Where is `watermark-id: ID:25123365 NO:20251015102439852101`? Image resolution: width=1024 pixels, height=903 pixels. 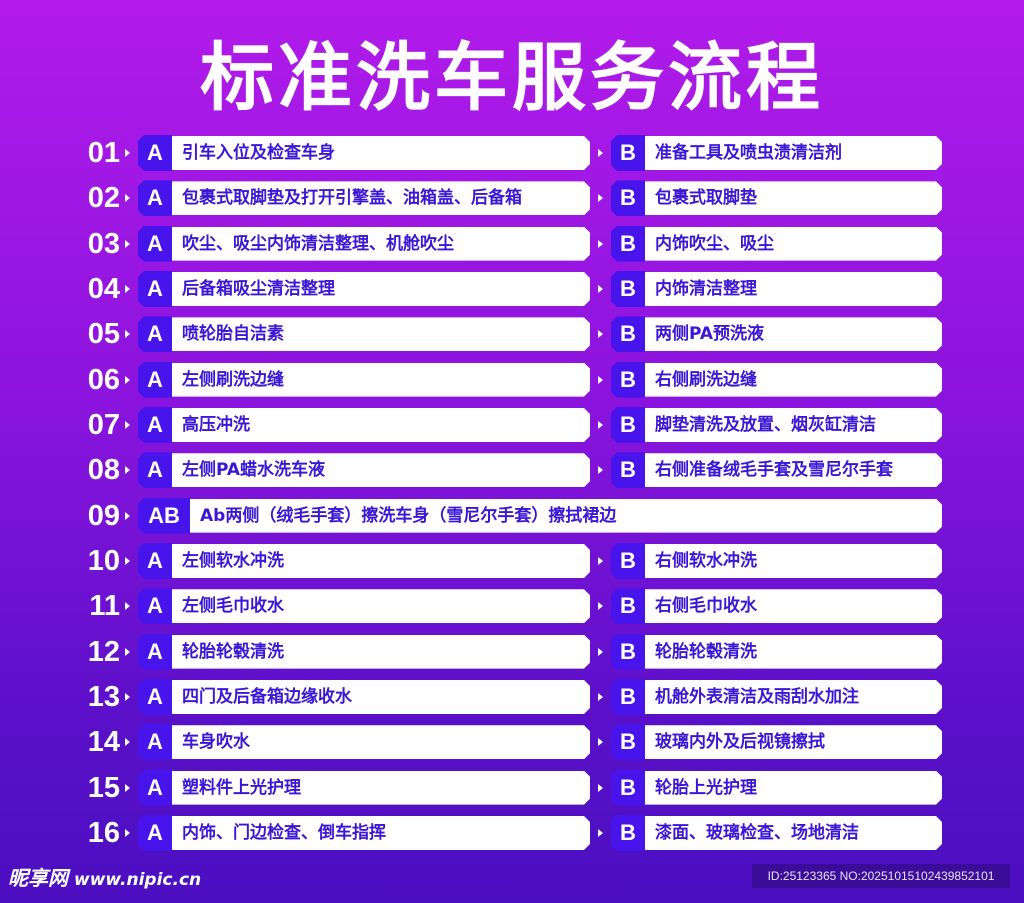
watermark-id: ID:25123365 NO:20251015102439852101 is located at coordinates (881, 876).